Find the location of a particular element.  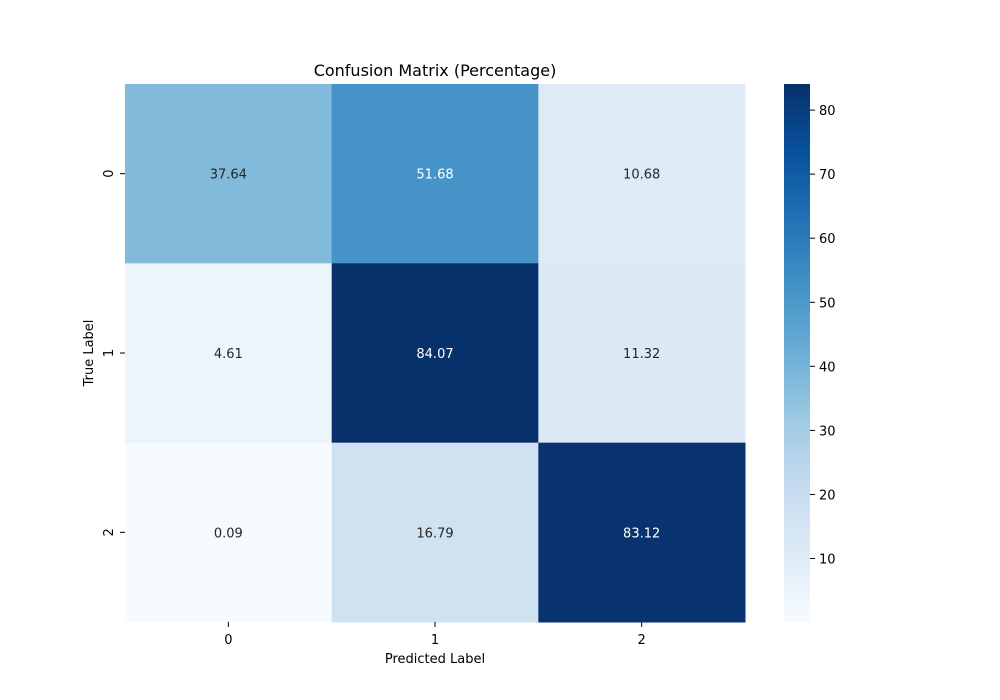

colorbar-tick-label-3: 40 is located at coordinates (827, 367).